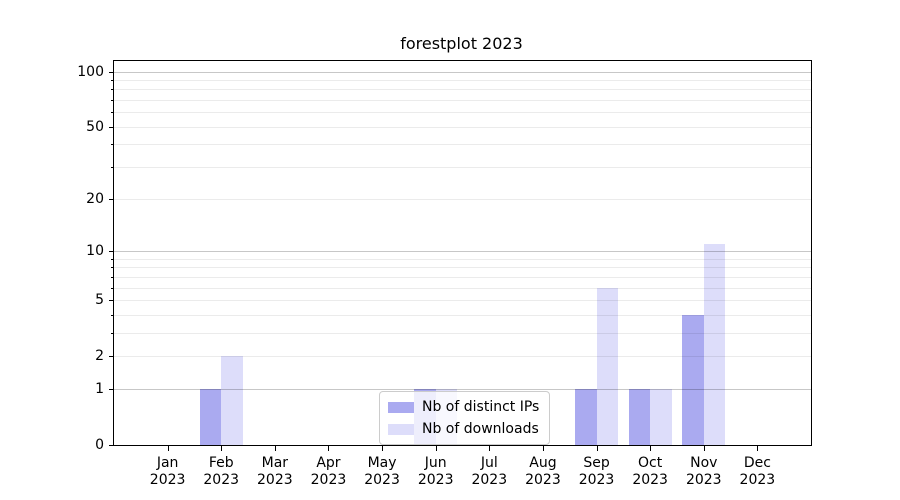 The height and width of the screenshot is (500, 900). I want to click on x-tick-month: Feb, so click(221, 463).